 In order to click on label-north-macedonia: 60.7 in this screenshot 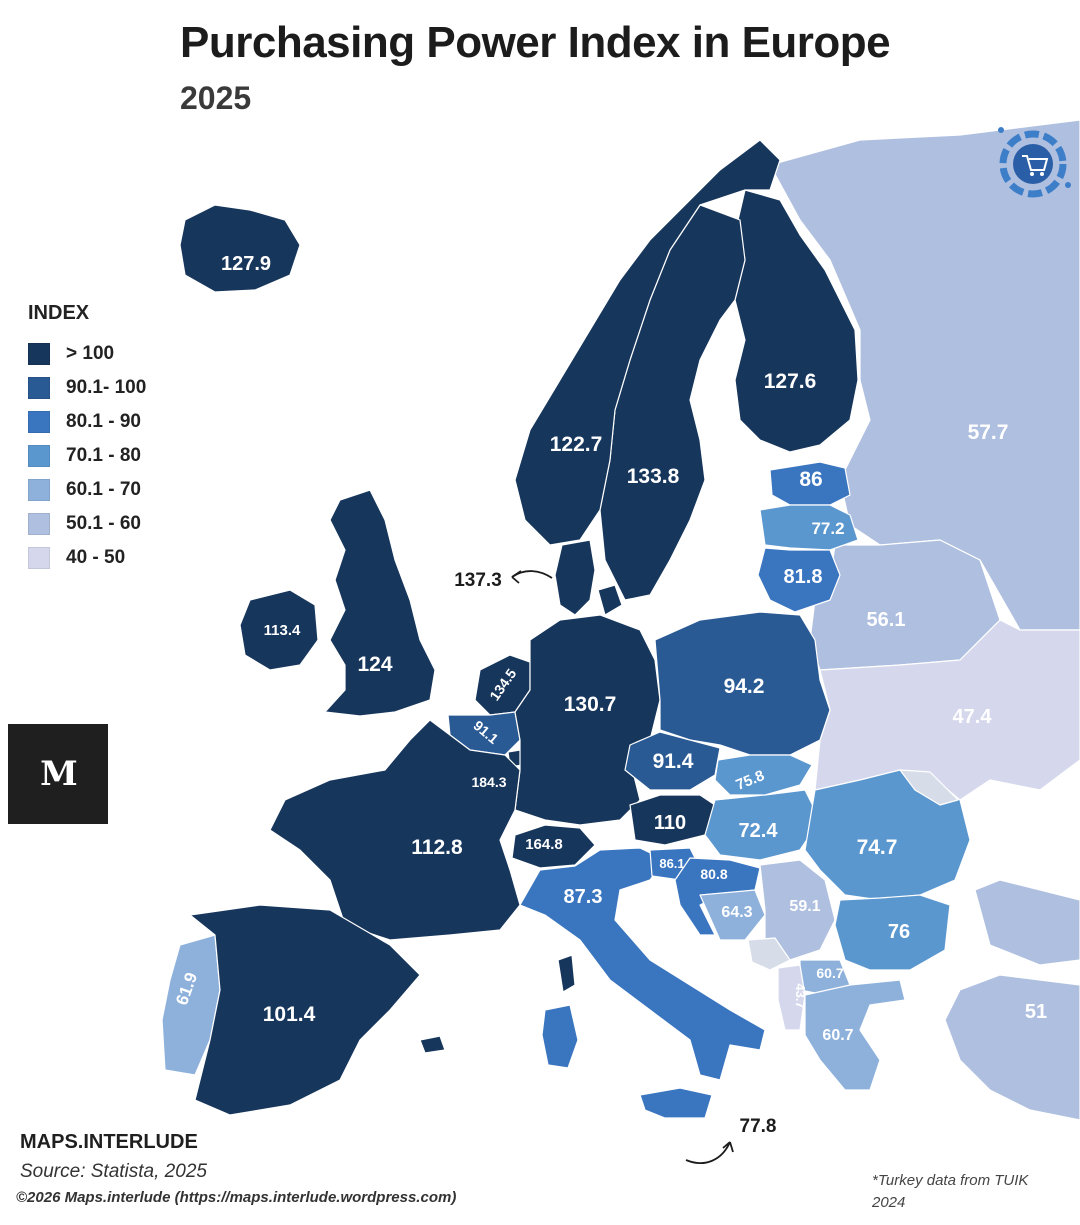, I will do `click(829, 973)`.